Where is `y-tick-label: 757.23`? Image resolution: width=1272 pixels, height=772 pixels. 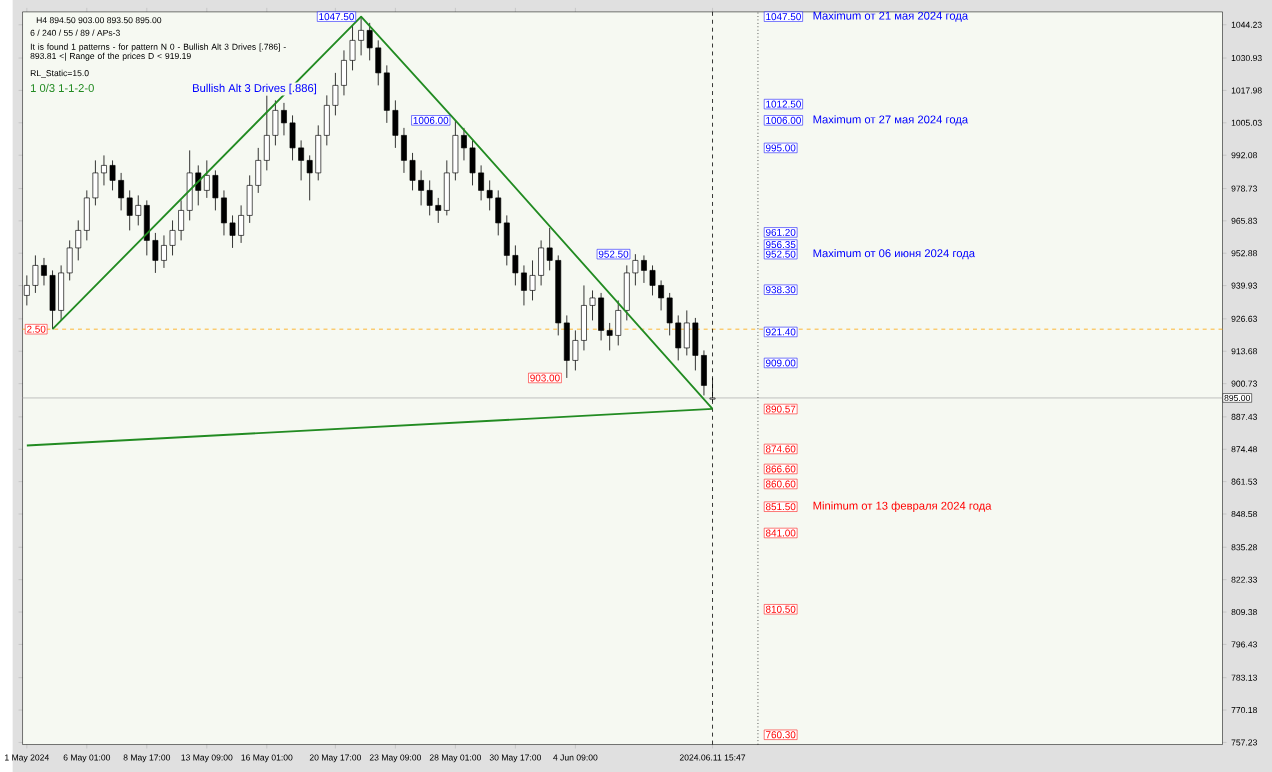
y-tick-label: 757.23 is located at coordinates (1244, 742).